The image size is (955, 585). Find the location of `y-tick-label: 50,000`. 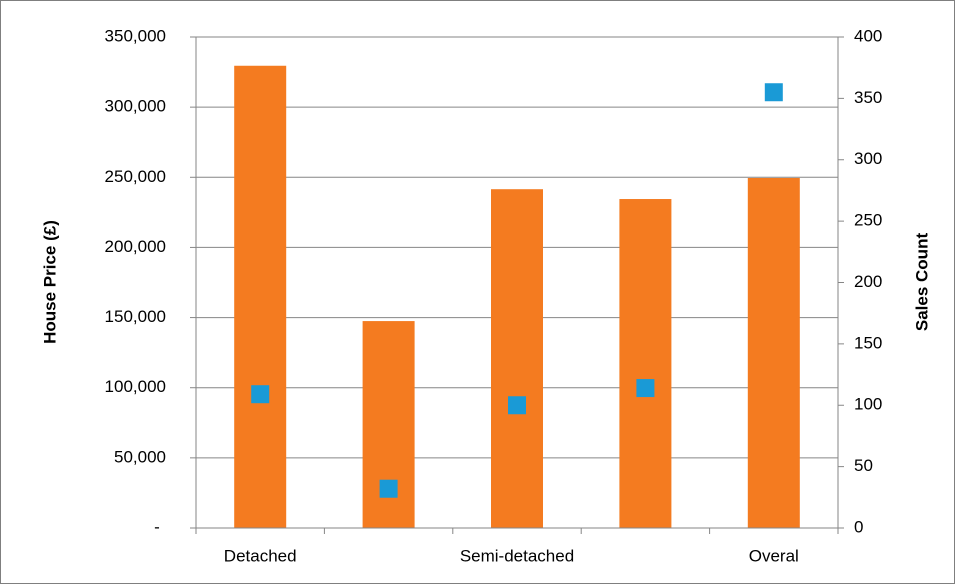

y-tick-label: 50,000 is located at coordinates (140, 456).